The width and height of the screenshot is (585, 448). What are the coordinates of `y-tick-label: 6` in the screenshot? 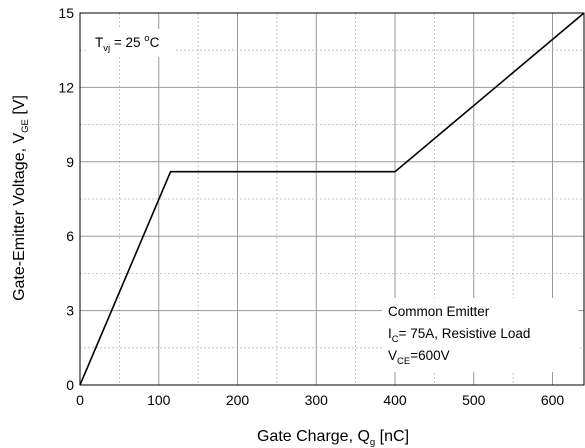 It's located at (70, 236).